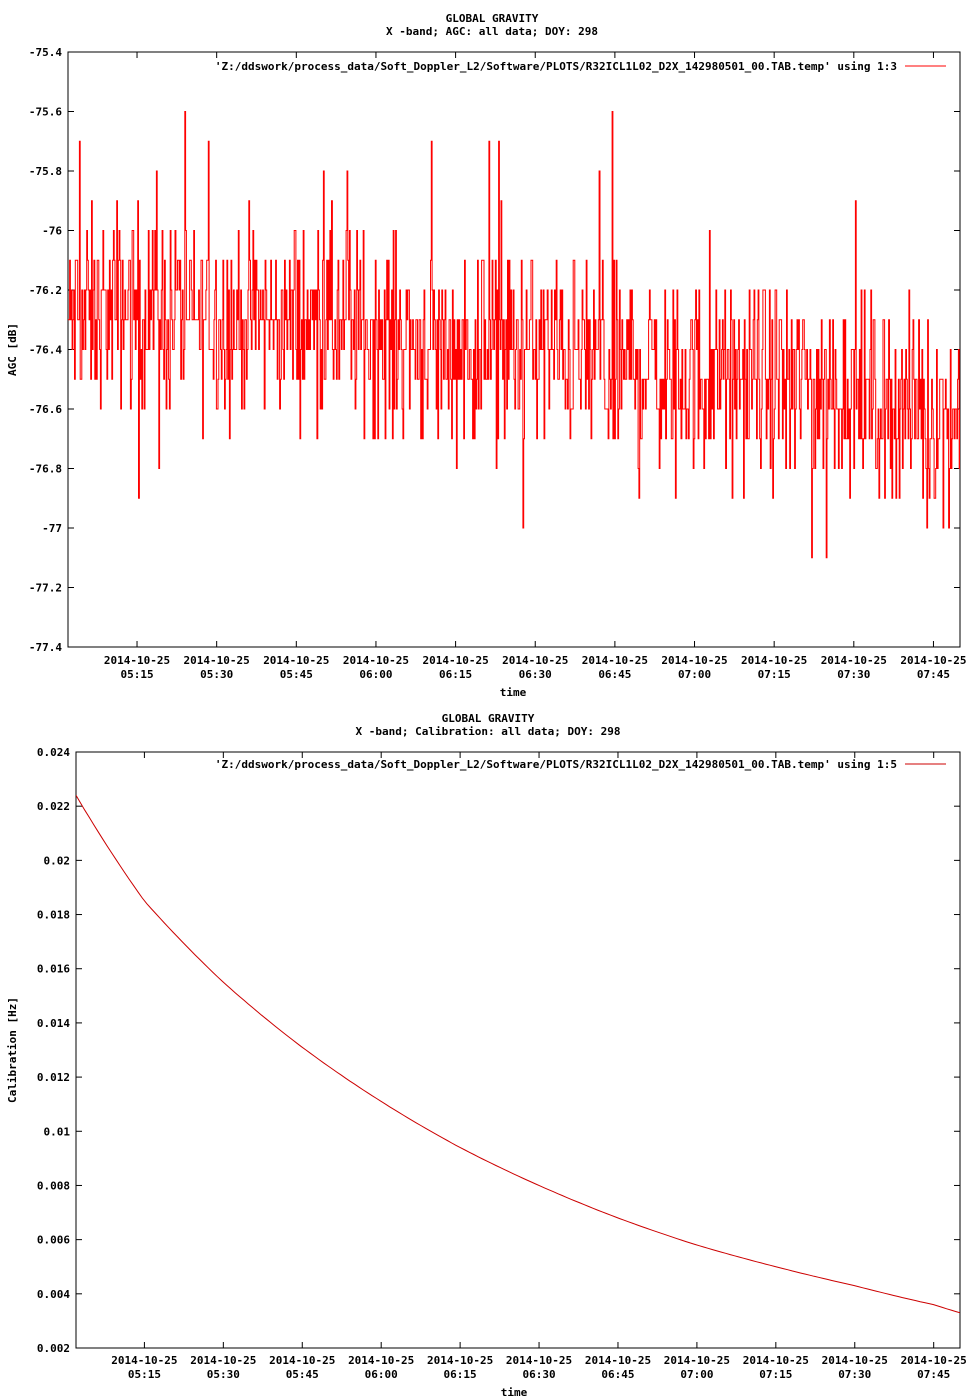 Image resolution: width=980 pixels, height=1400 pixels. What do you see at coordinates (53, 1240) in the screenshot?
I see `y-tick-label: 0.006` at bounding box center [53, 1240].